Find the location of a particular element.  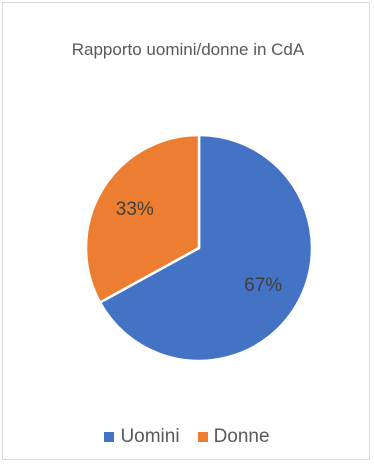

chart-legend: Uomini Donne is located at coordinates (187, 437).